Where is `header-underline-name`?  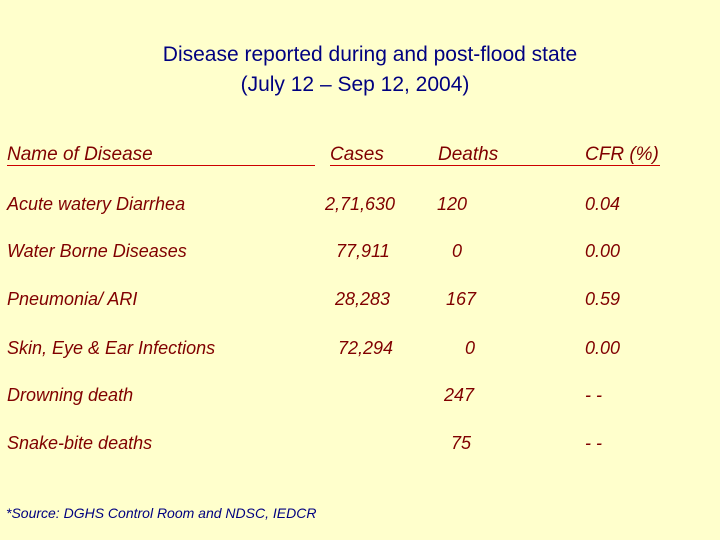 header-underline-name is located at coordinates (161, 165).